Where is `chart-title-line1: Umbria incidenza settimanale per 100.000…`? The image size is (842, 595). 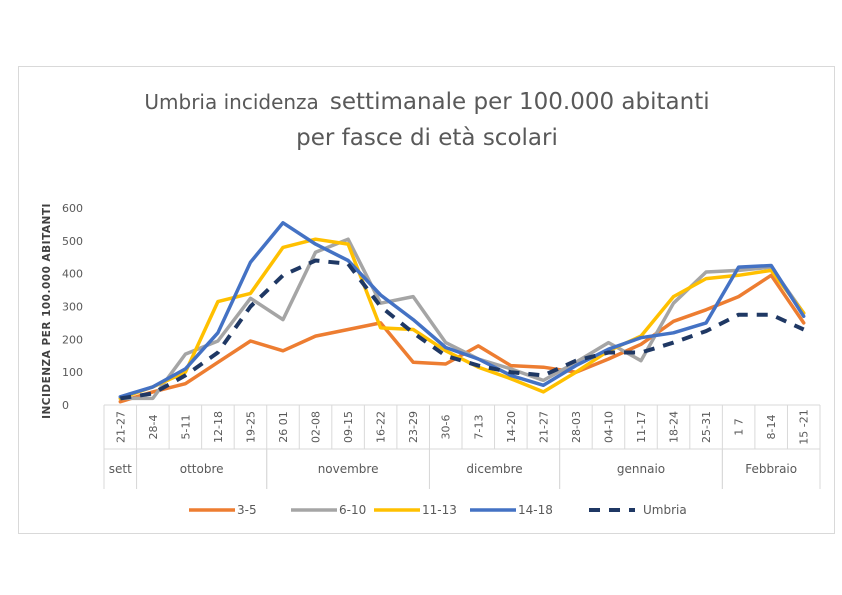 chart-title-line1: Umbria incidenza settimanale per 100.000… is located at coordinates (426, 102).